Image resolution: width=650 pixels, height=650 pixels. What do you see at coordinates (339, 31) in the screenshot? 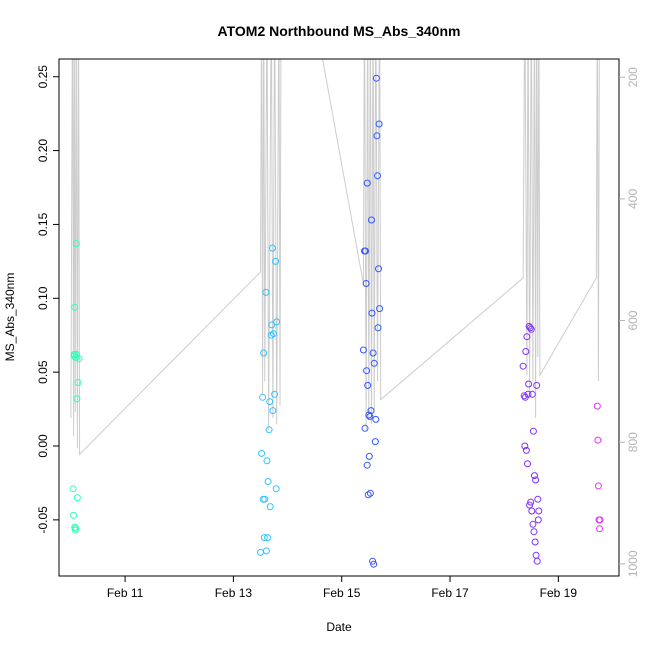
I see `chart-title: ATOM2 Northbound MS_Abs_340nm` at bounding box center [339, 31].